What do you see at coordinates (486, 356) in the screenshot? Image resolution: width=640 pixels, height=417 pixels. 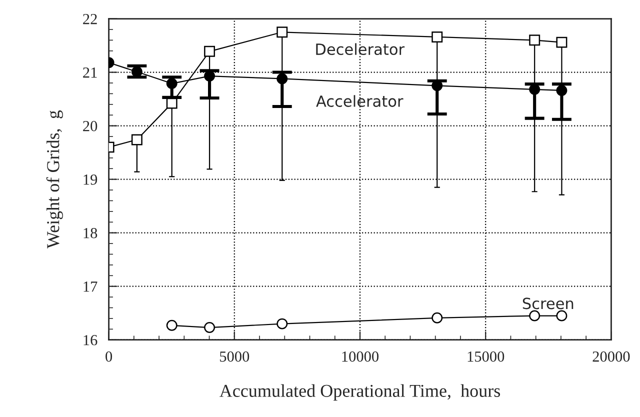 I see `x-tick-label: 15000` at bounding box center [486, 356].